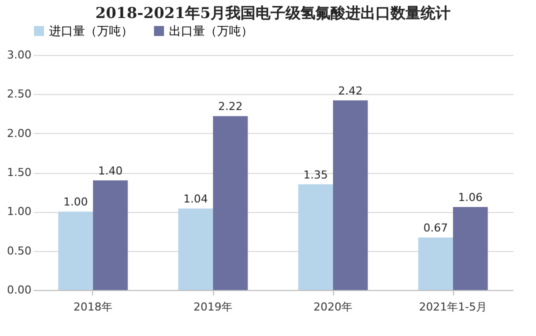 The height and width of the screenshot is (336, 536). Describe the element at coordinates (93, 307) in the screenshot. I see `x-tick-label: 2018年` at that location.